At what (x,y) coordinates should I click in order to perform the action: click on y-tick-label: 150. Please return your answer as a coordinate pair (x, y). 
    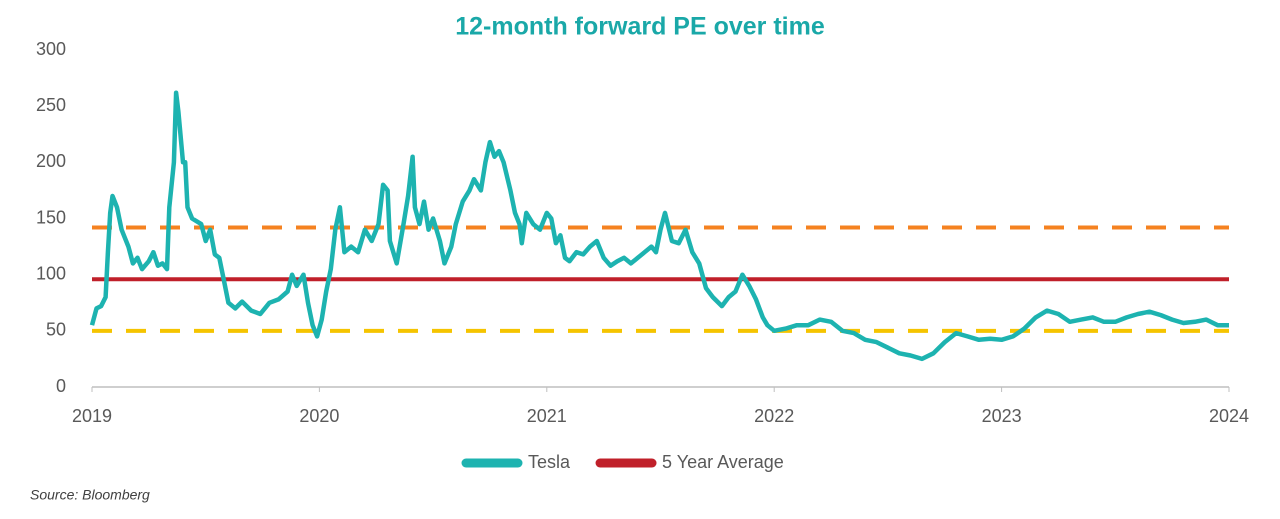
    Looking at the image, I should click on (51, 217).